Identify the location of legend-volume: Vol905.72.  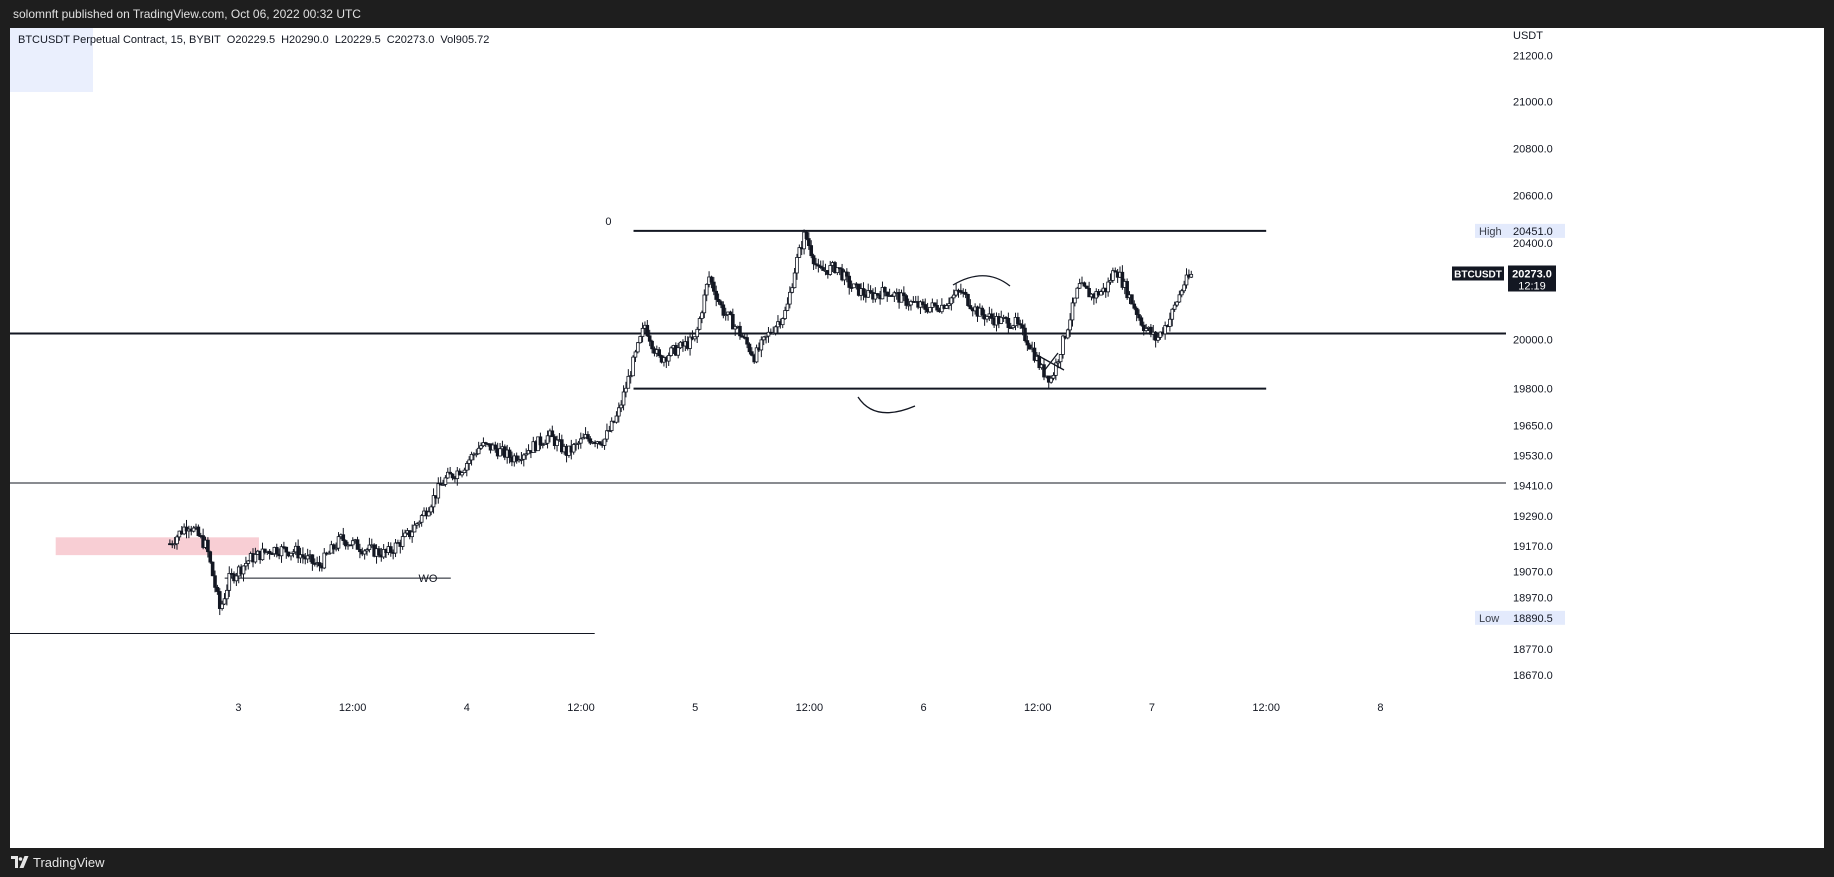
(465, 40).